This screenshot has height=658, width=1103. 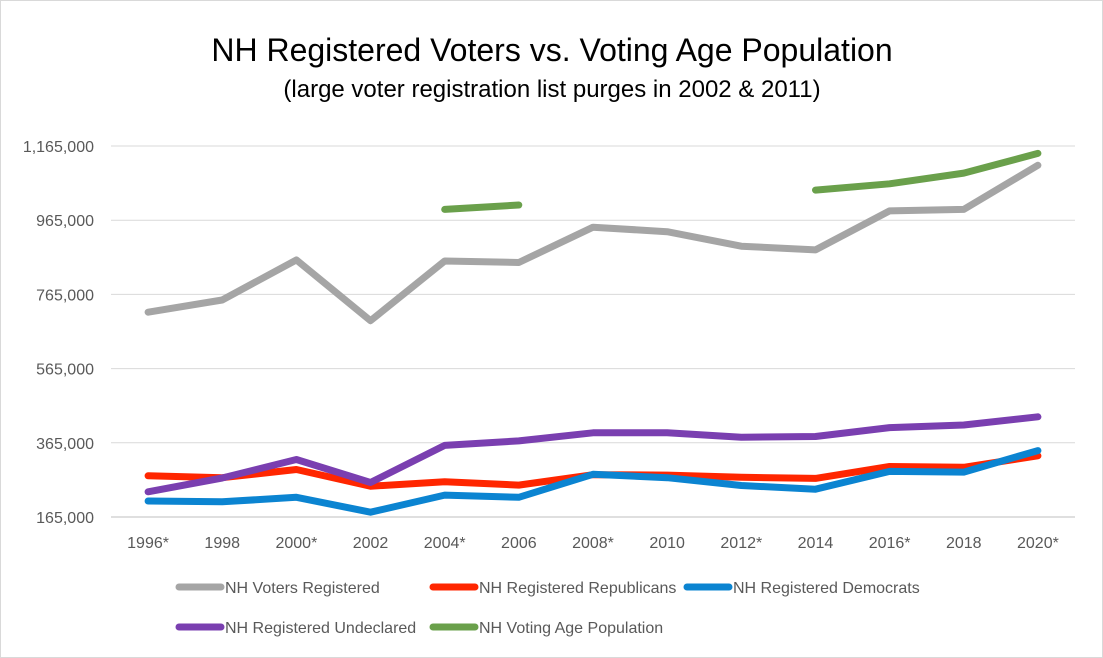 I want to click on legend-item: NH Registered Republicans, so click(x=552, y=588).